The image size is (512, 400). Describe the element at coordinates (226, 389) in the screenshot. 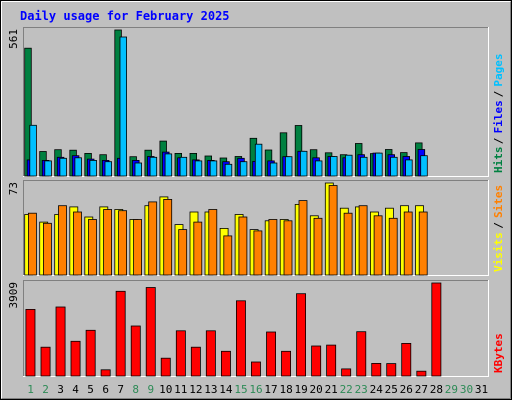

I see `x-tick-label: 14` at that location.